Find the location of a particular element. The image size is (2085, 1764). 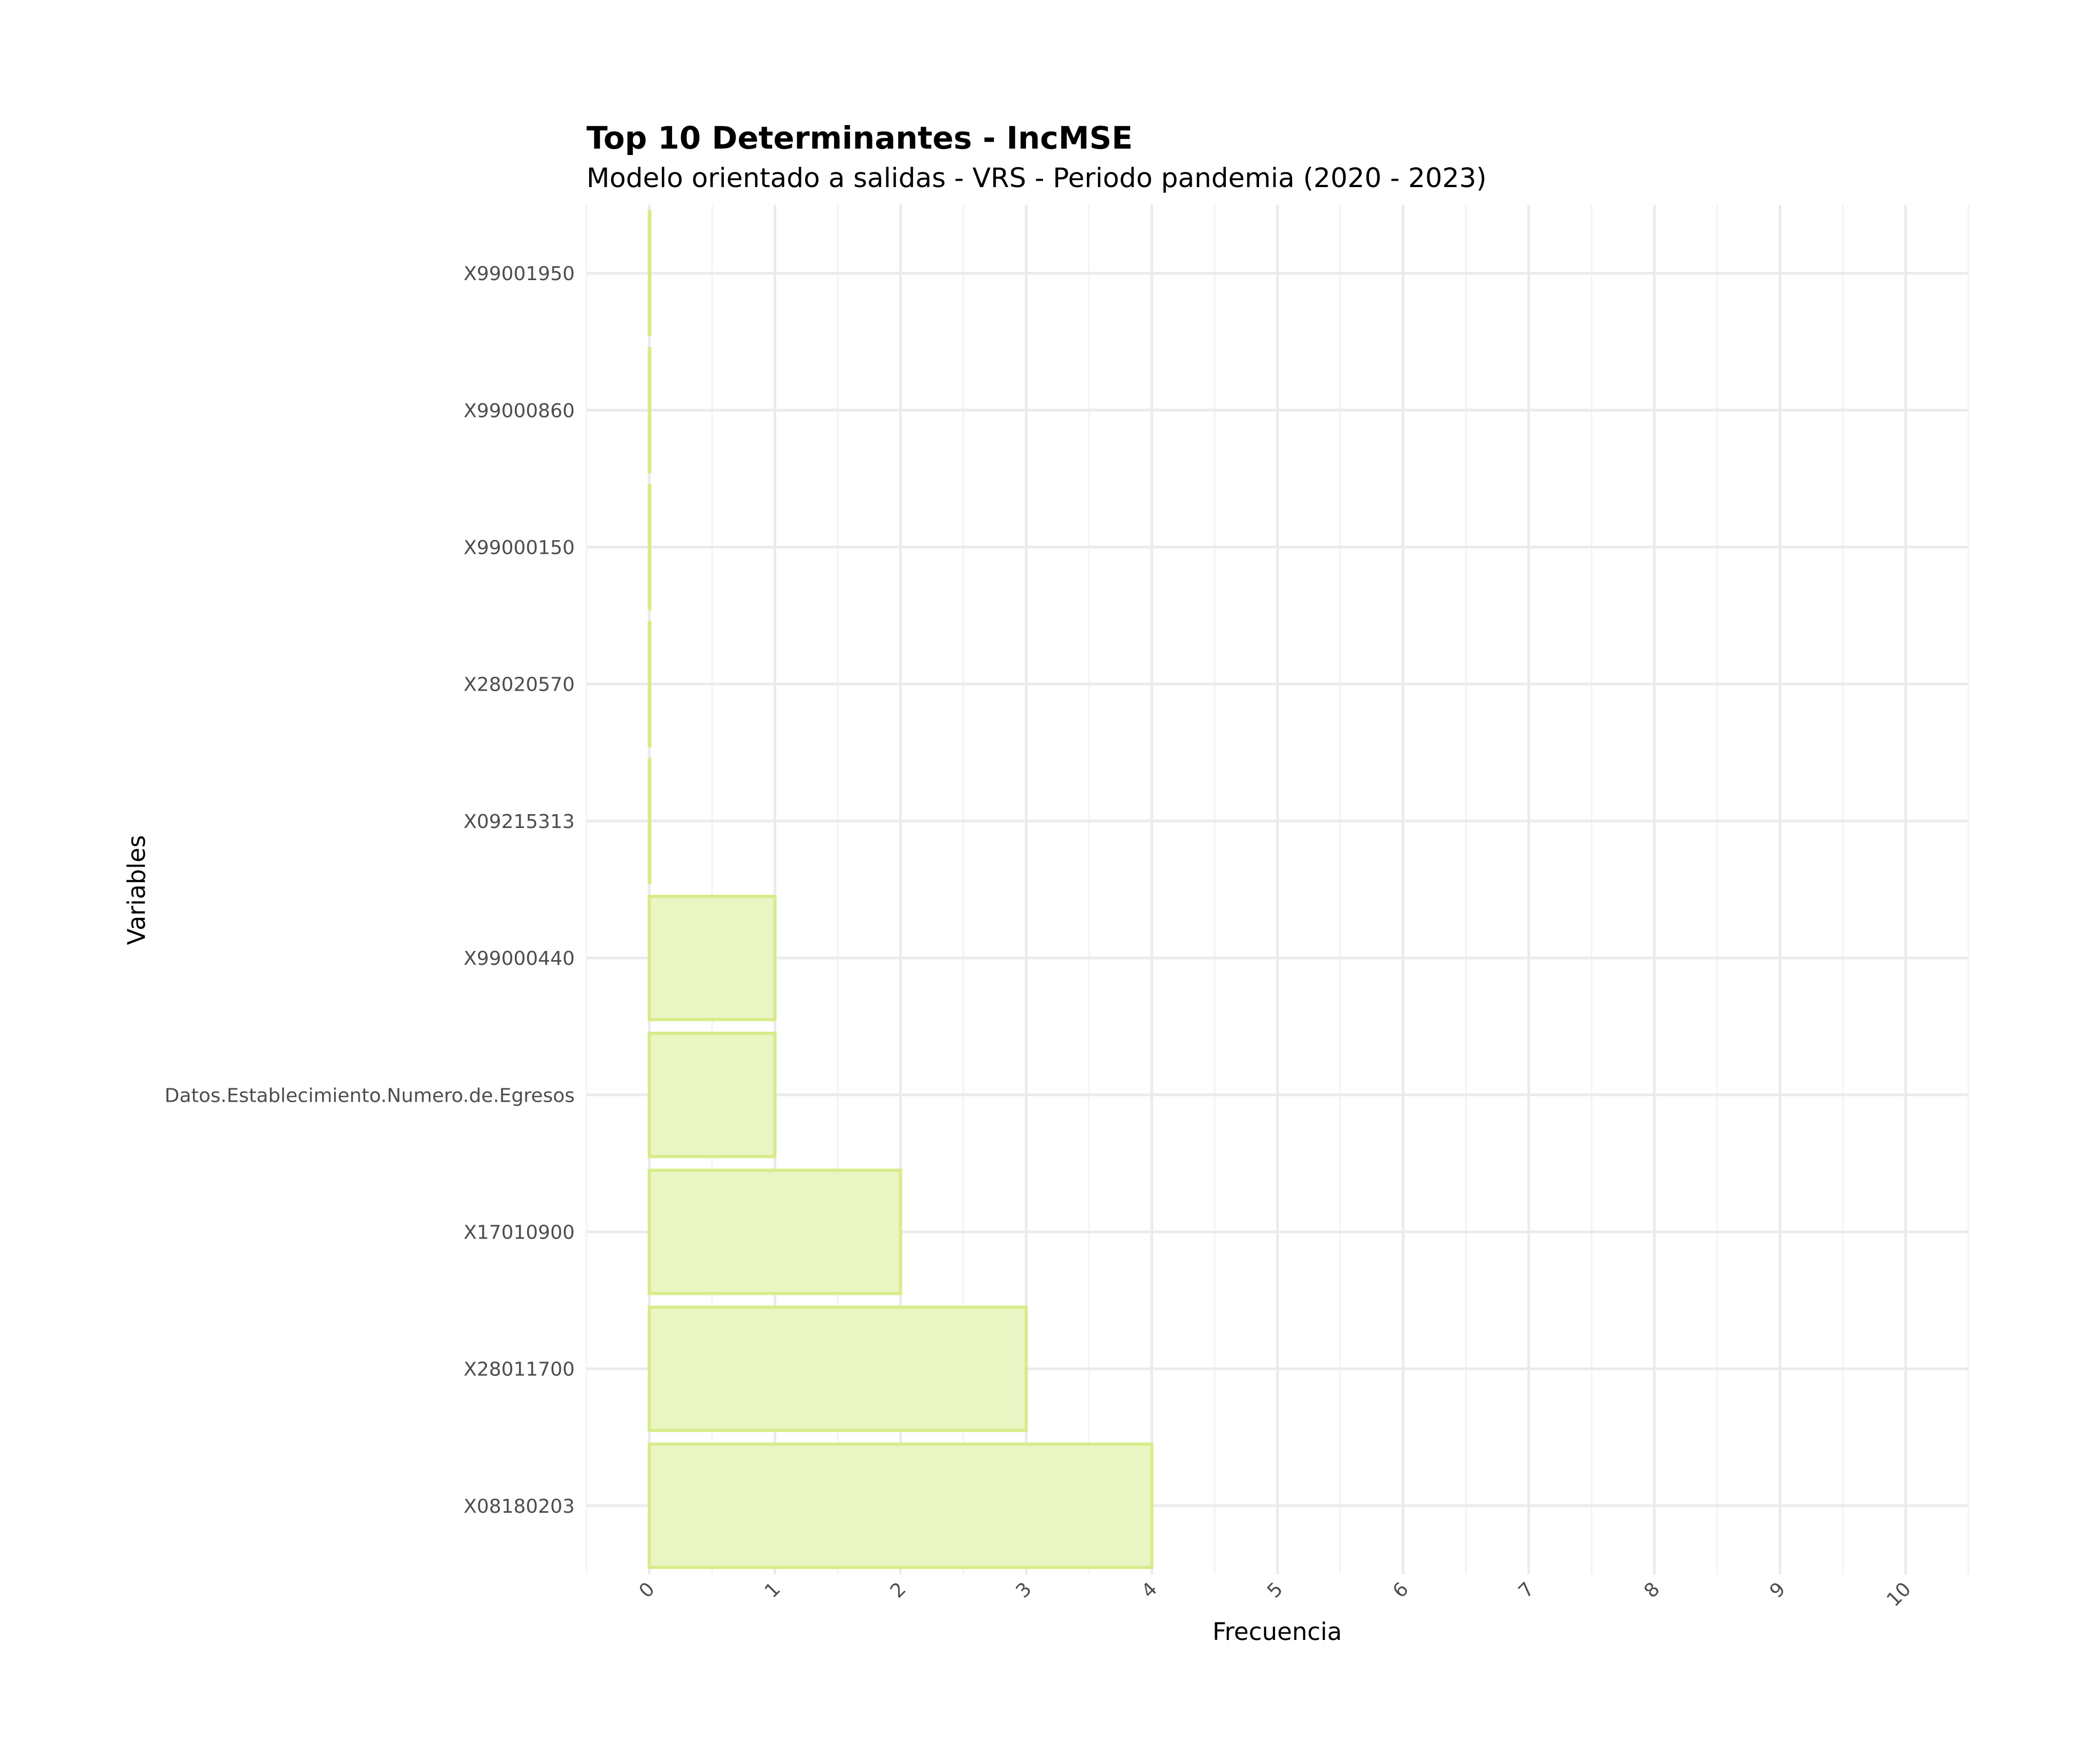

y-tick-label: X08180203 is located at coordinates (519, 1507).